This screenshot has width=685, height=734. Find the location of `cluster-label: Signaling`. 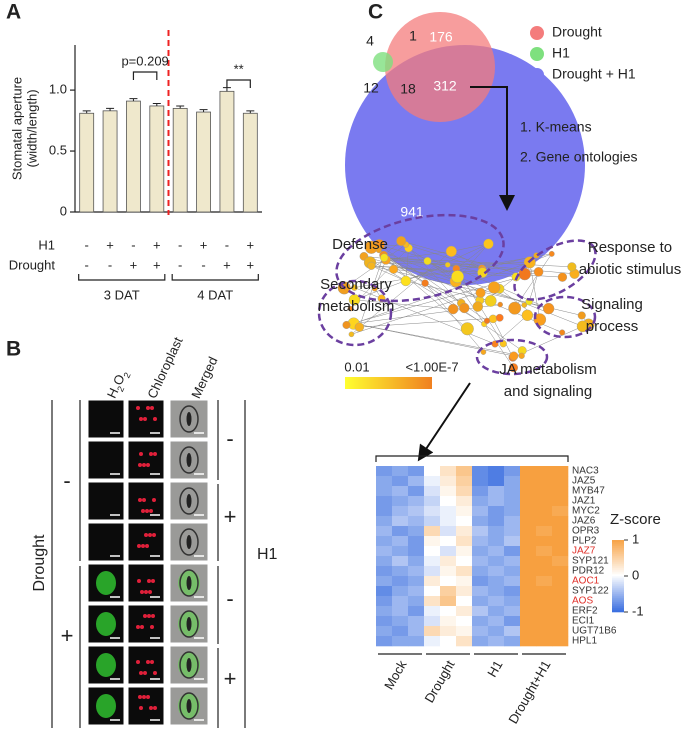

cluster-label: Signaling is located at coordinates (612, 304).